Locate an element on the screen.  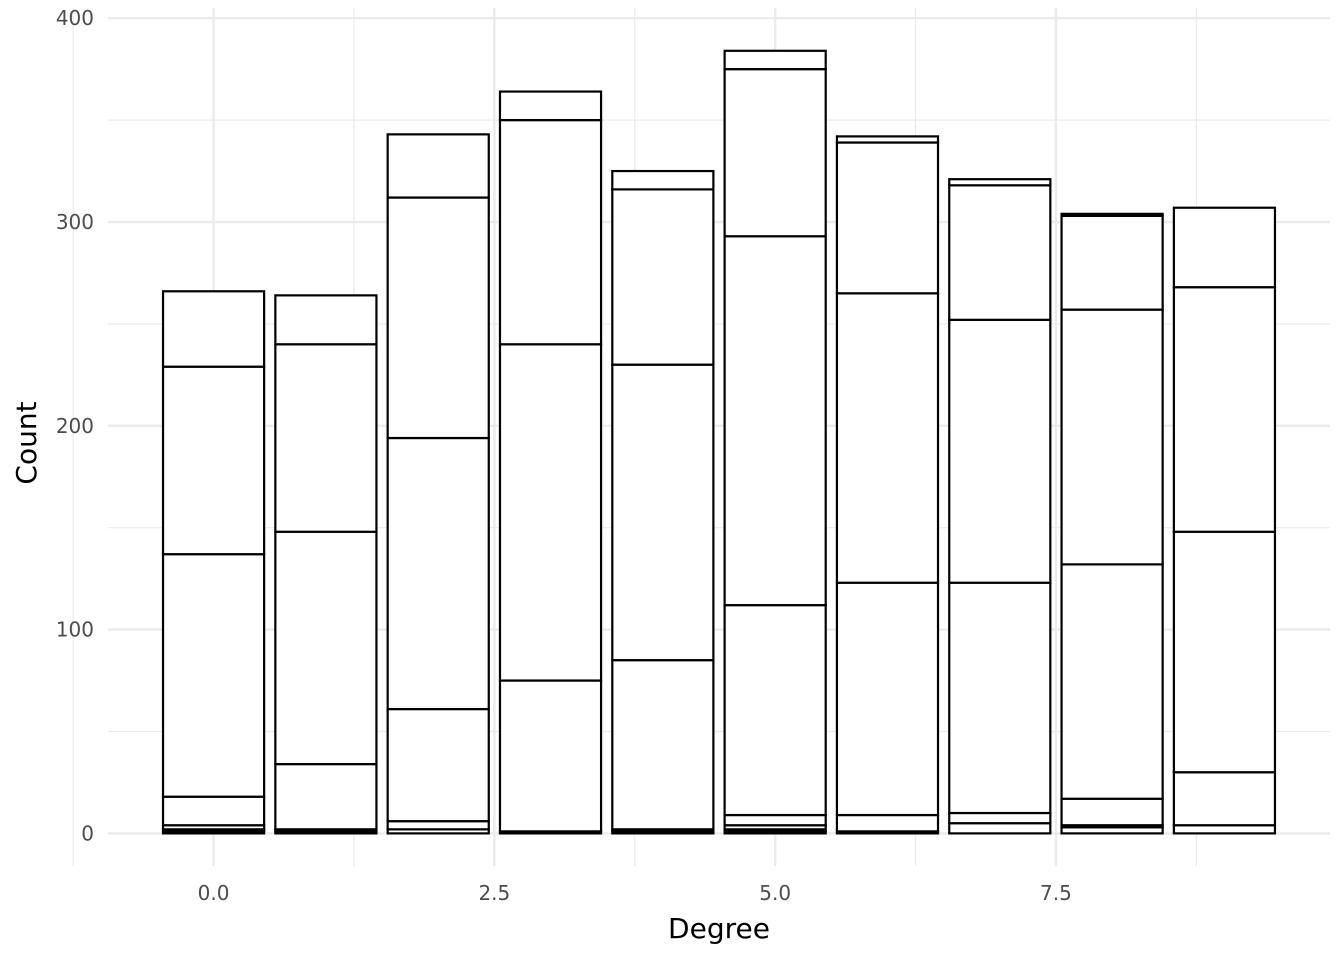
y-tick-label: 0 is located at coordinates (87, 833).